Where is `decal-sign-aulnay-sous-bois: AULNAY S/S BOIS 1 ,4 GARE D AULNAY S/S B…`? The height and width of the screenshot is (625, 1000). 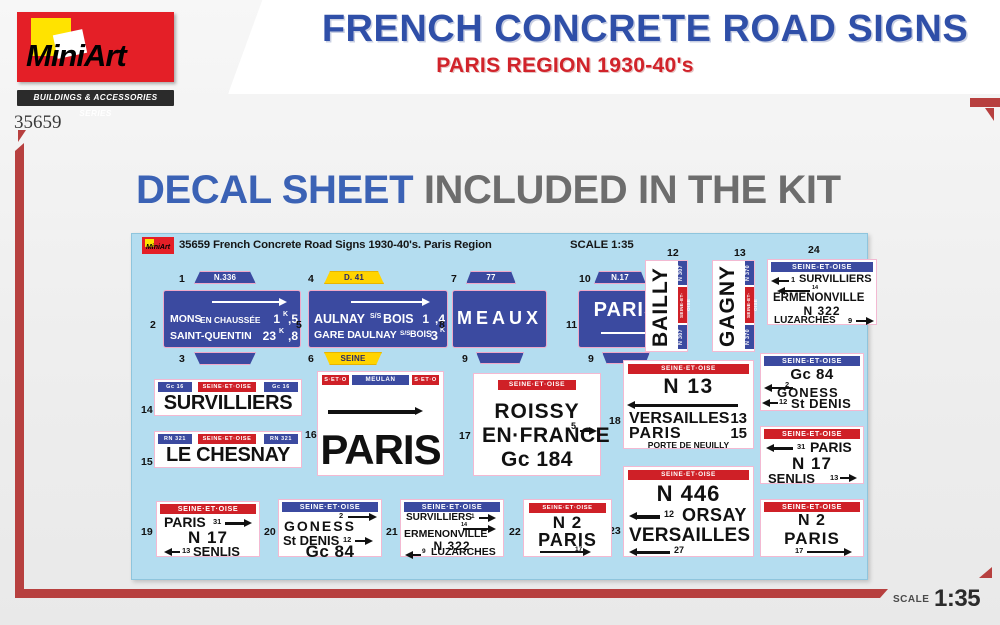 decal-sign-aulnay-sous-bois: AULNAY S/S BOIS 1 ,4 GARE D AULNAY S/S B… is located at coordinates (378, 319).